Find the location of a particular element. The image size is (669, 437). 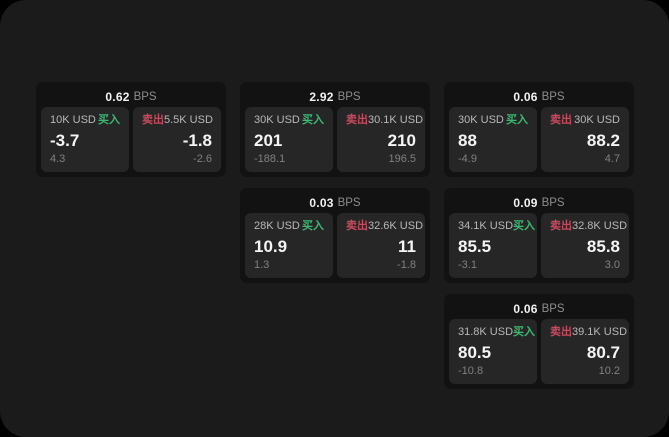

buy-price: 201 is located at coordinates (268, 140).